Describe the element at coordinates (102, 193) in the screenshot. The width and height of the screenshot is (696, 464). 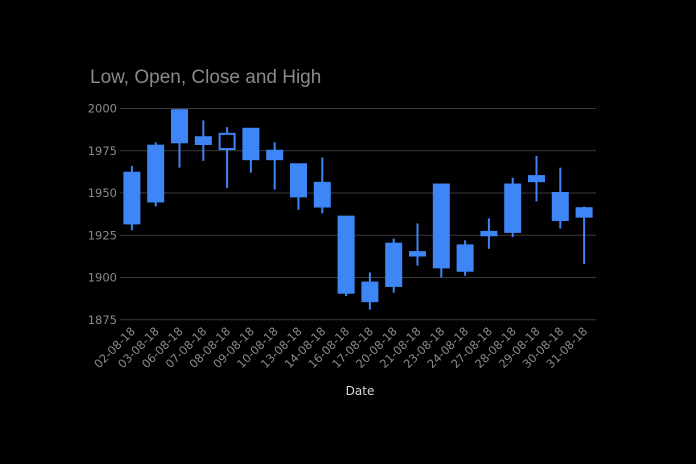
I see `y-tick-label: 1950` at that location.